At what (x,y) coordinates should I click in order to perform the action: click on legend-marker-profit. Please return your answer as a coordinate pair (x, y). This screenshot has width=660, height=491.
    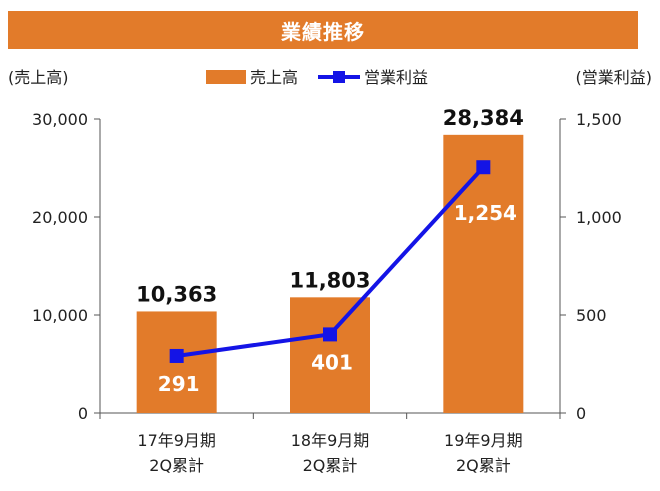
    Looking at the image, I should click on (339, 77).